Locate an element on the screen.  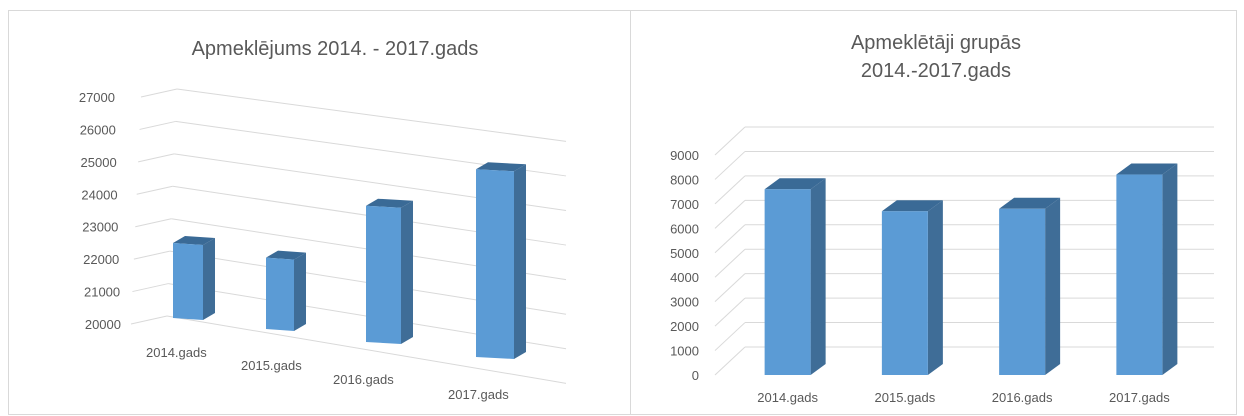
y-tick-label: 0 is located at coordinates (695, 375).